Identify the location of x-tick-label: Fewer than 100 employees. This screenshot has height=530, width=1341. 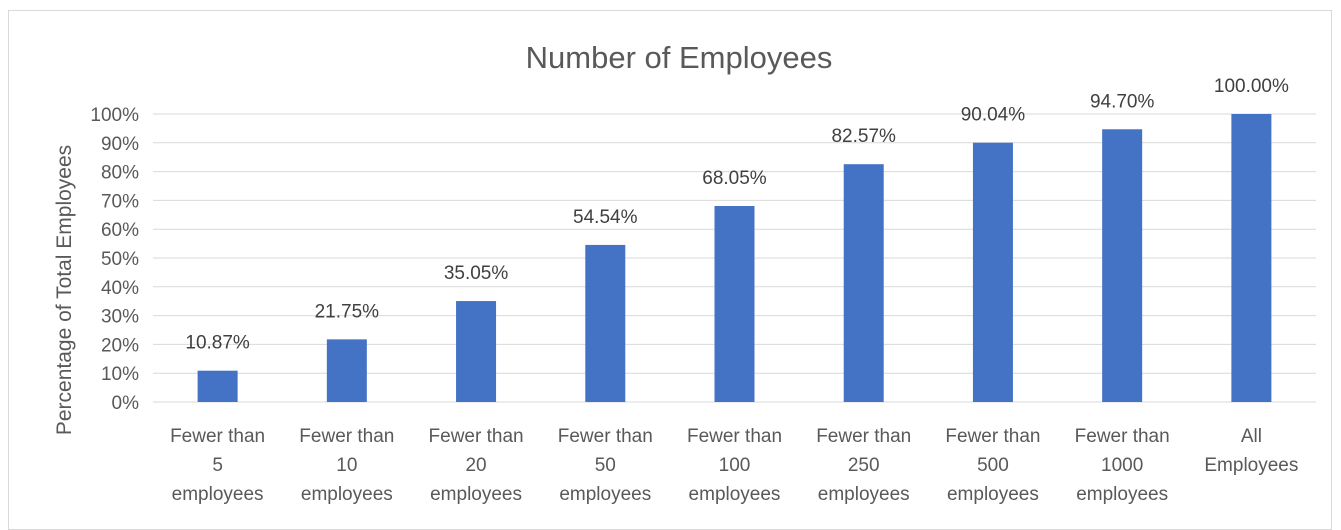
(734, 465).